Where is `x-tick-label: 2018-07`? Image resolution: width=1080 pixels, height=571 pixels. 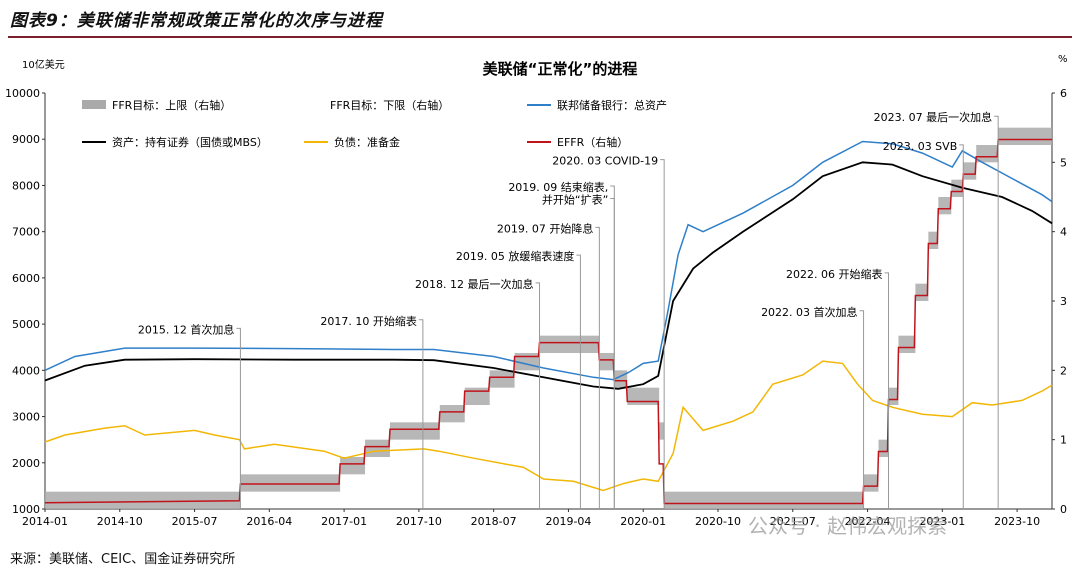 x-tick-label: 2018-07 is located at coordinates (494, 521).